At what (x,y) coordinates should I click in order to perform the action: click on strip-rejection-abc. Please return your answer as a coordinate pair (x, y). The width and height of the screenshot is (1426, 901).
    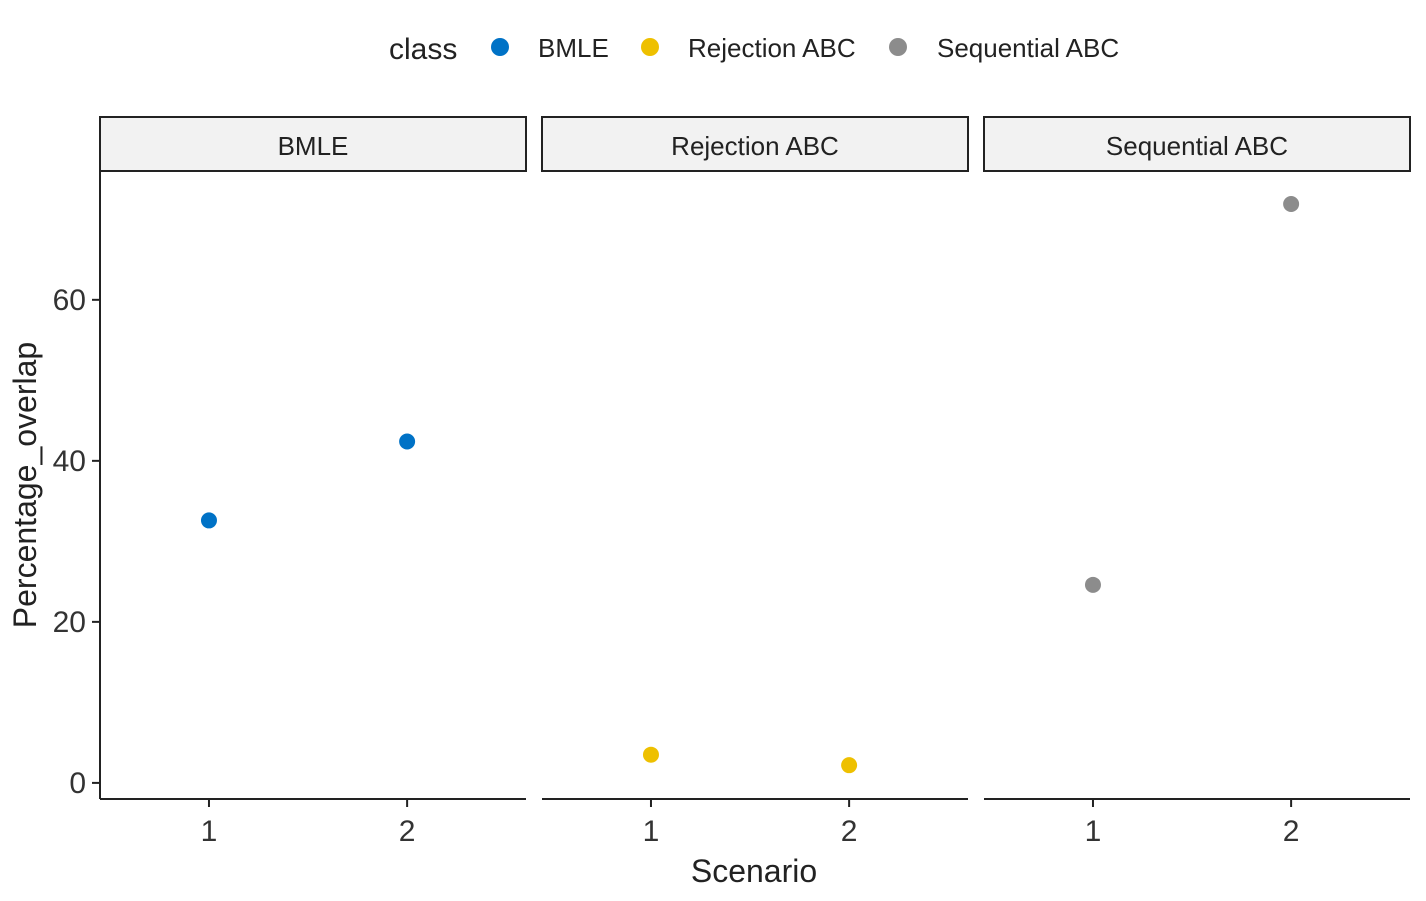
    Looking at the image, I should click on (755, 144).